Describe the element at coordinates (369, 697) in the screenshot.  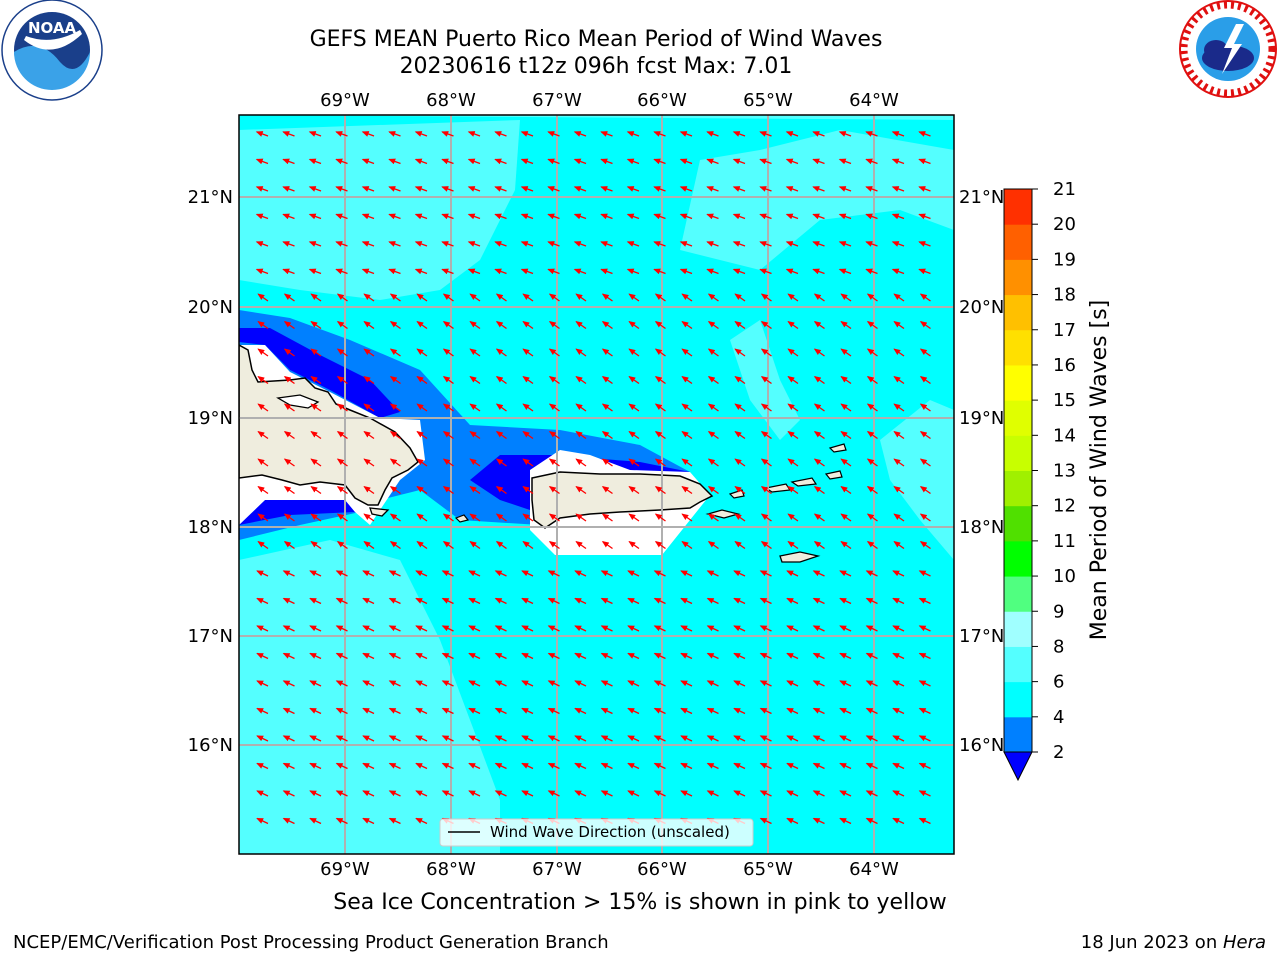
I see `ocean-6-8-sw` at that location.